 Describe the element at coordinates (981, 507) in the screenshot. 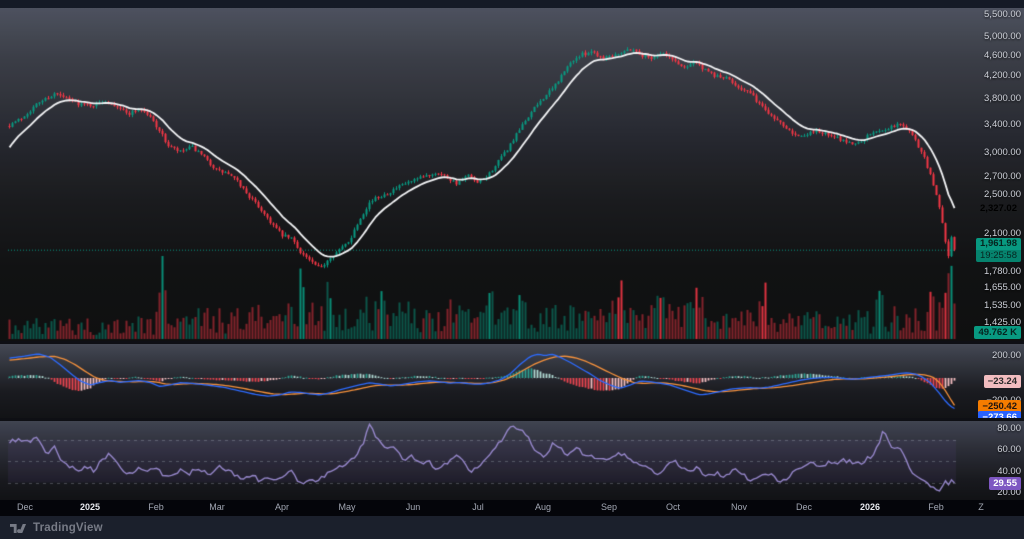

I see `time-axis-label: Z` at that location.